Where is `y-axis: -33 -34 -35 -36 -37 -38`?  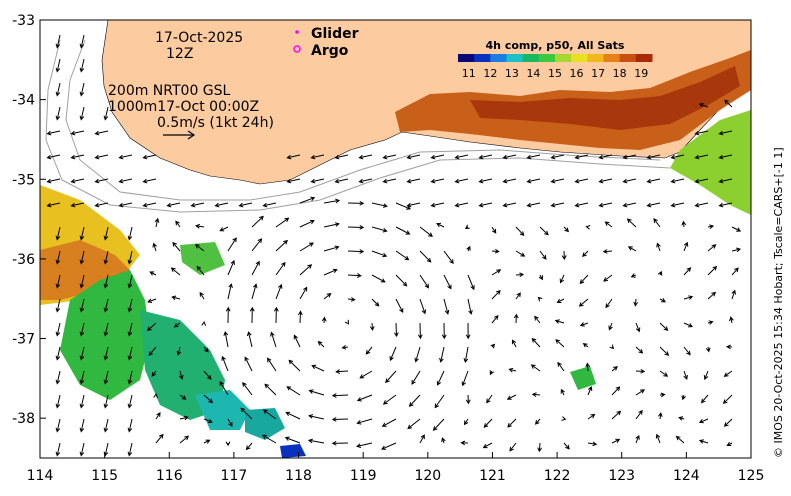 y-axis: -33 -34 -35 -36 -37 -38 is located at coordinates (29, 220).